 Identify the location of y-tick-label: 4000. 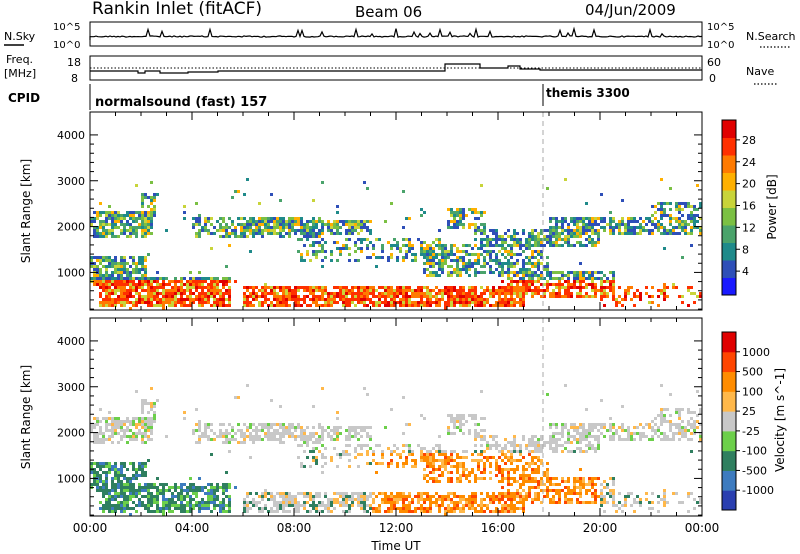
(71, 135).